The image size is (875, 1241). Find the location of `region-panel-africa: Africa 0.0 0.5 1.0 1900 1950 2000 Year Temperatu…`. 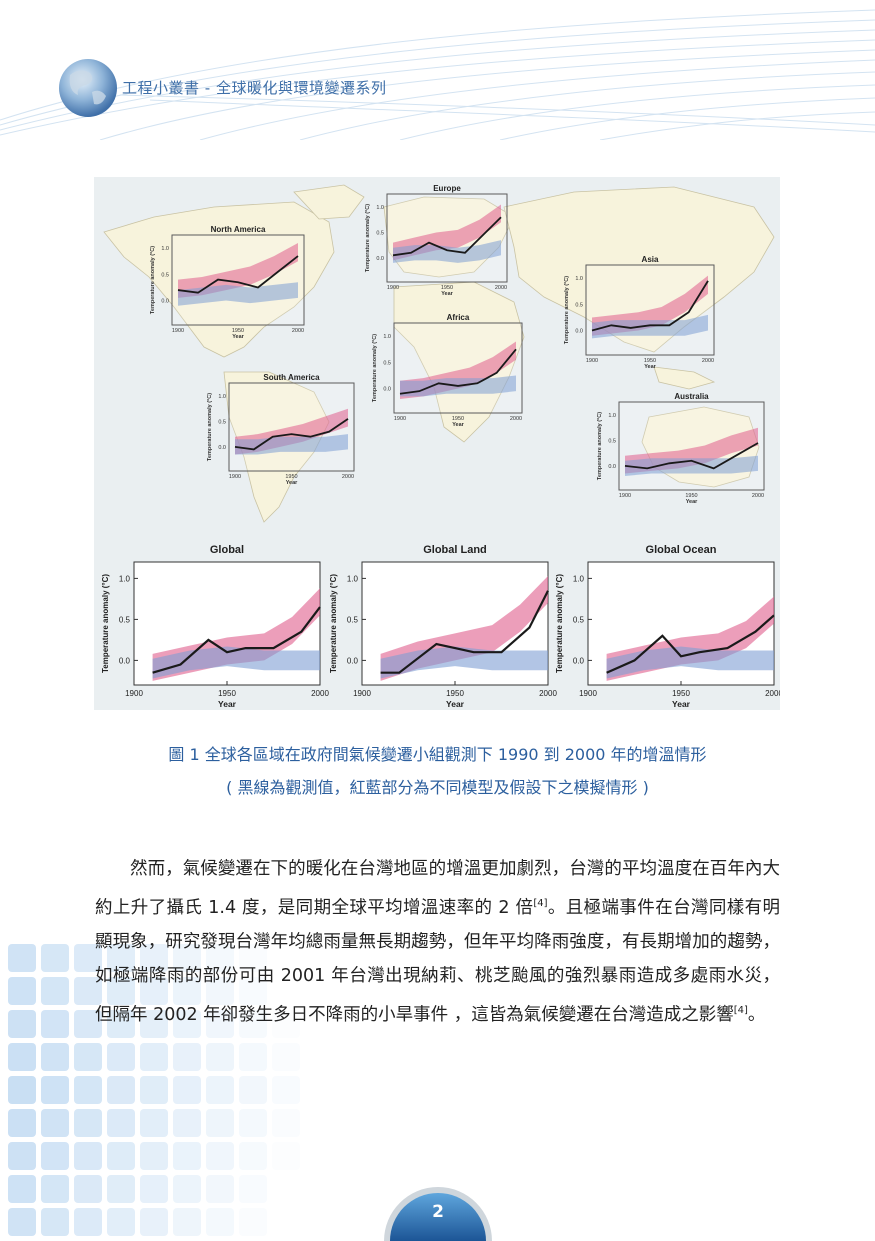

region-panel-africa: Africa 0.0 0.5 1.0 1900 1950 2000 Year Temperatu… is located at coordinates (447, 370).